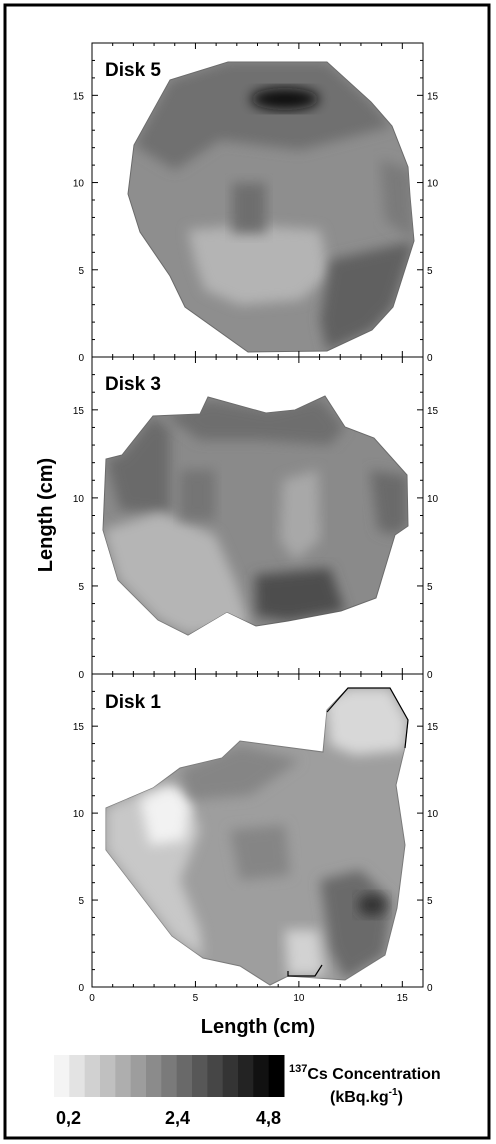 This screenshot has height=1144, width=496. I want to click on legend-unit-main: (kBq.kg, so click(359, 1097).